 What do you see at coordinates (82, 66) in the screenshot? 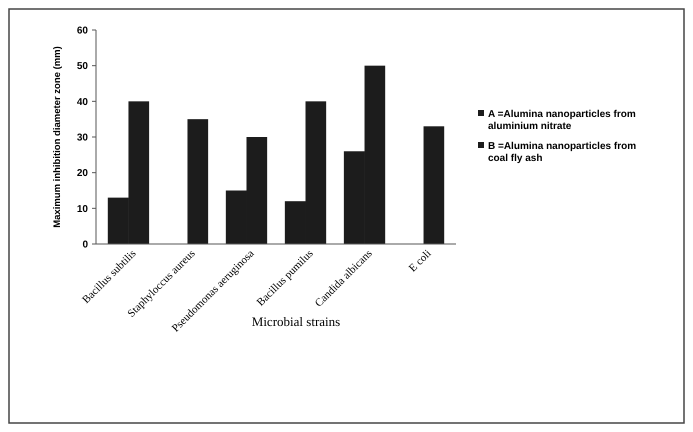
I see `y-tick-label: 50` at bounding box center [82, 66].